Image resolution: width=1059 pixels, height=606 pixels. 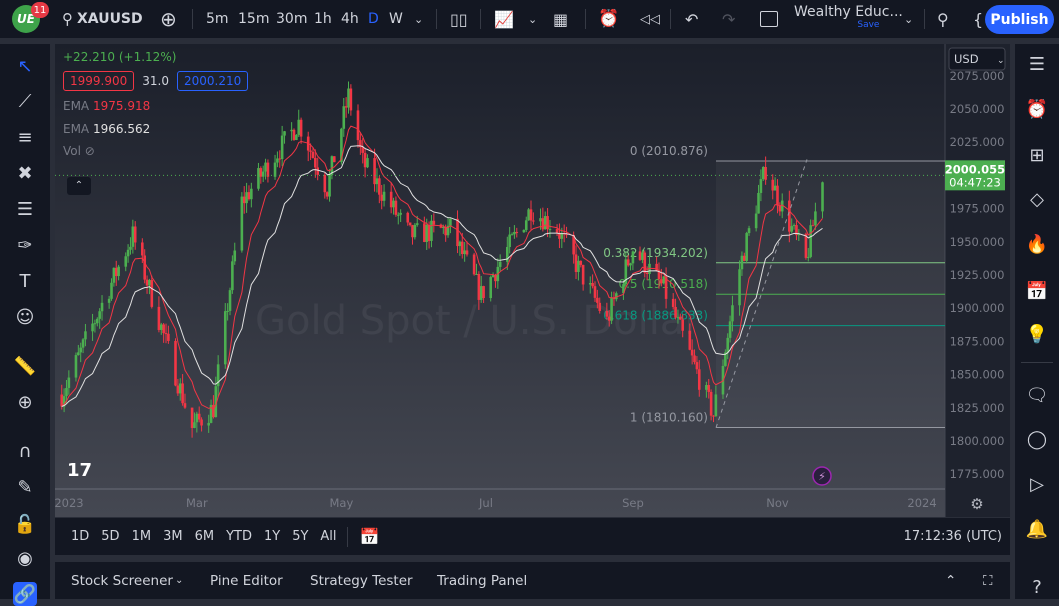 I want to click on zoom-in-icon: ⊕, so click(x=25, y=402).